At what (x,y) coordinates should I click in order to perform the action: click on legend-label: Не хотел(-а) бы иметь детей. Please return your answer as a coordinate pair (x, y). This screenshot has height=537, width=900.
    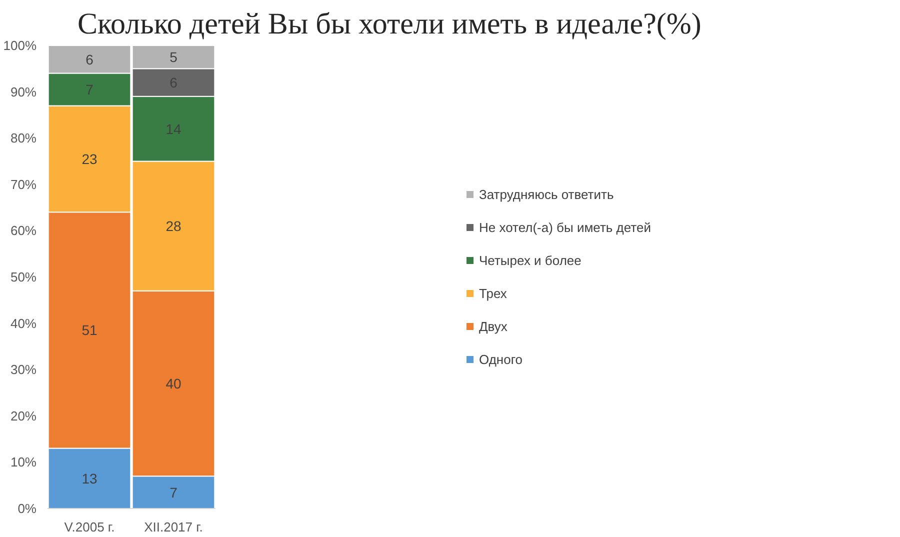
    Looking at the image, I should click on (565, 227).